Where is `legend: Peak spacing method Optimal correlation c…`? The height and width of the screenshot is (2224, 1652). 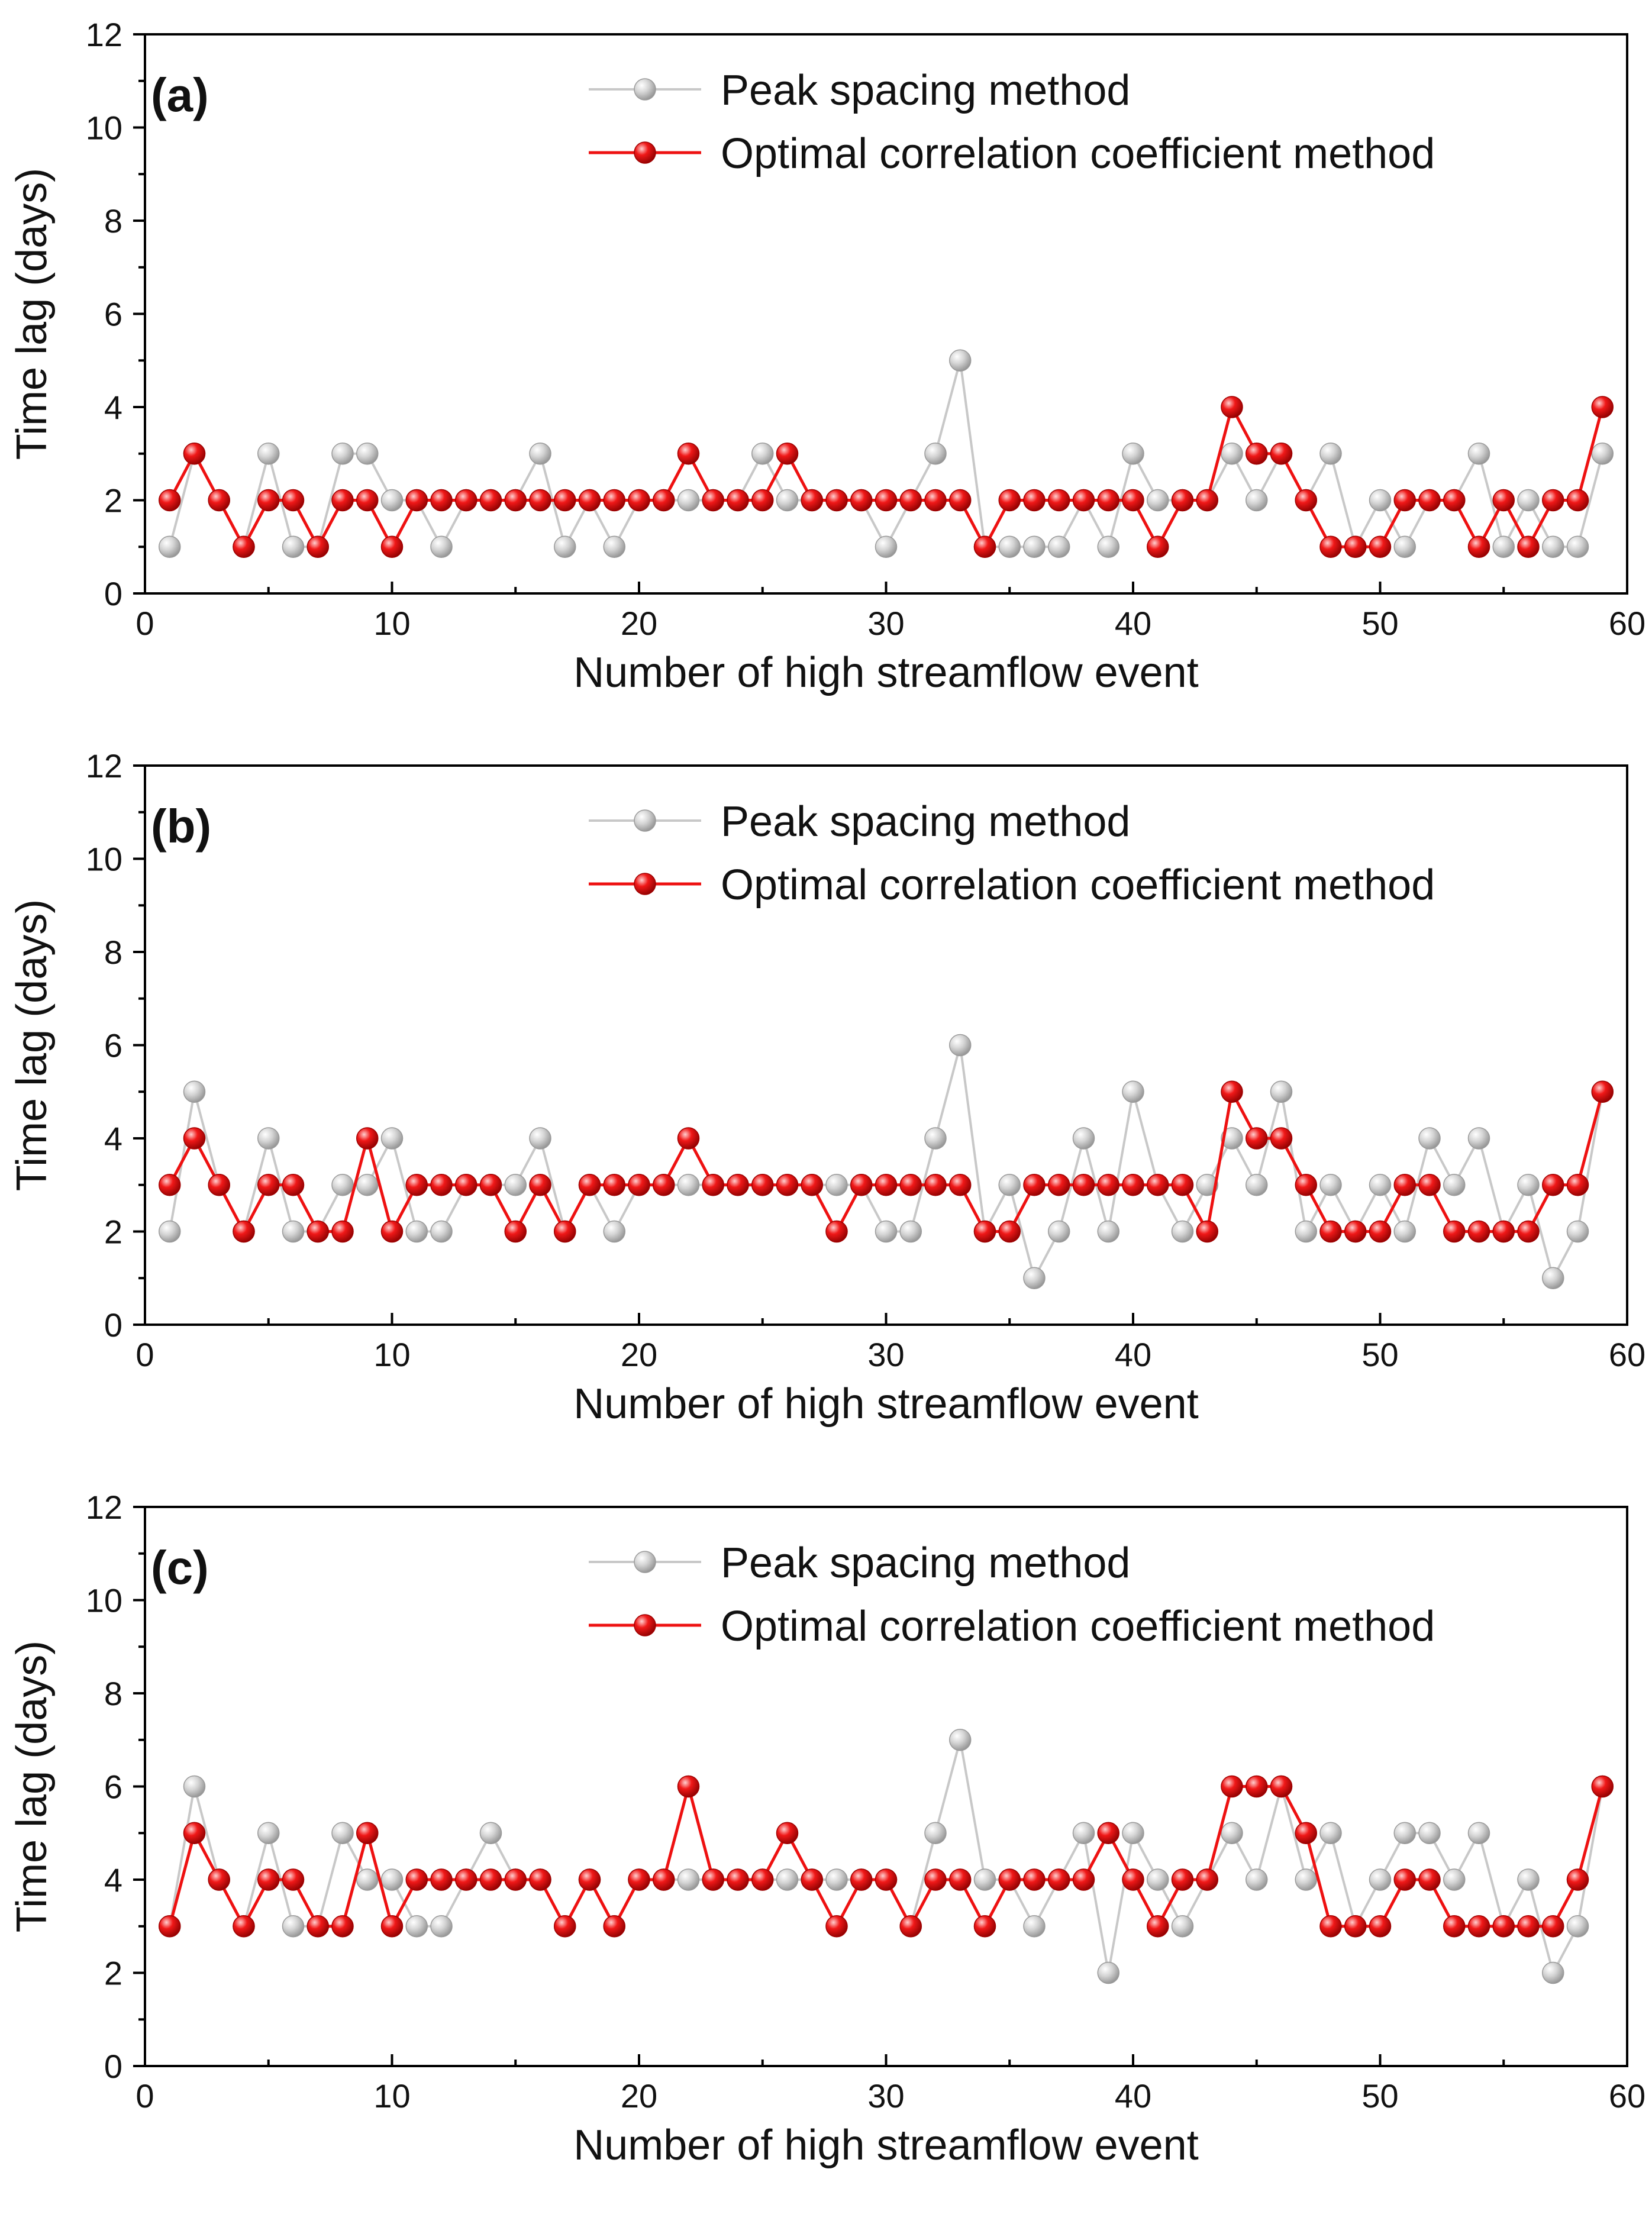
legend: Peak spacing method Optimal correlation c… is located at coordinates (1012, 853).